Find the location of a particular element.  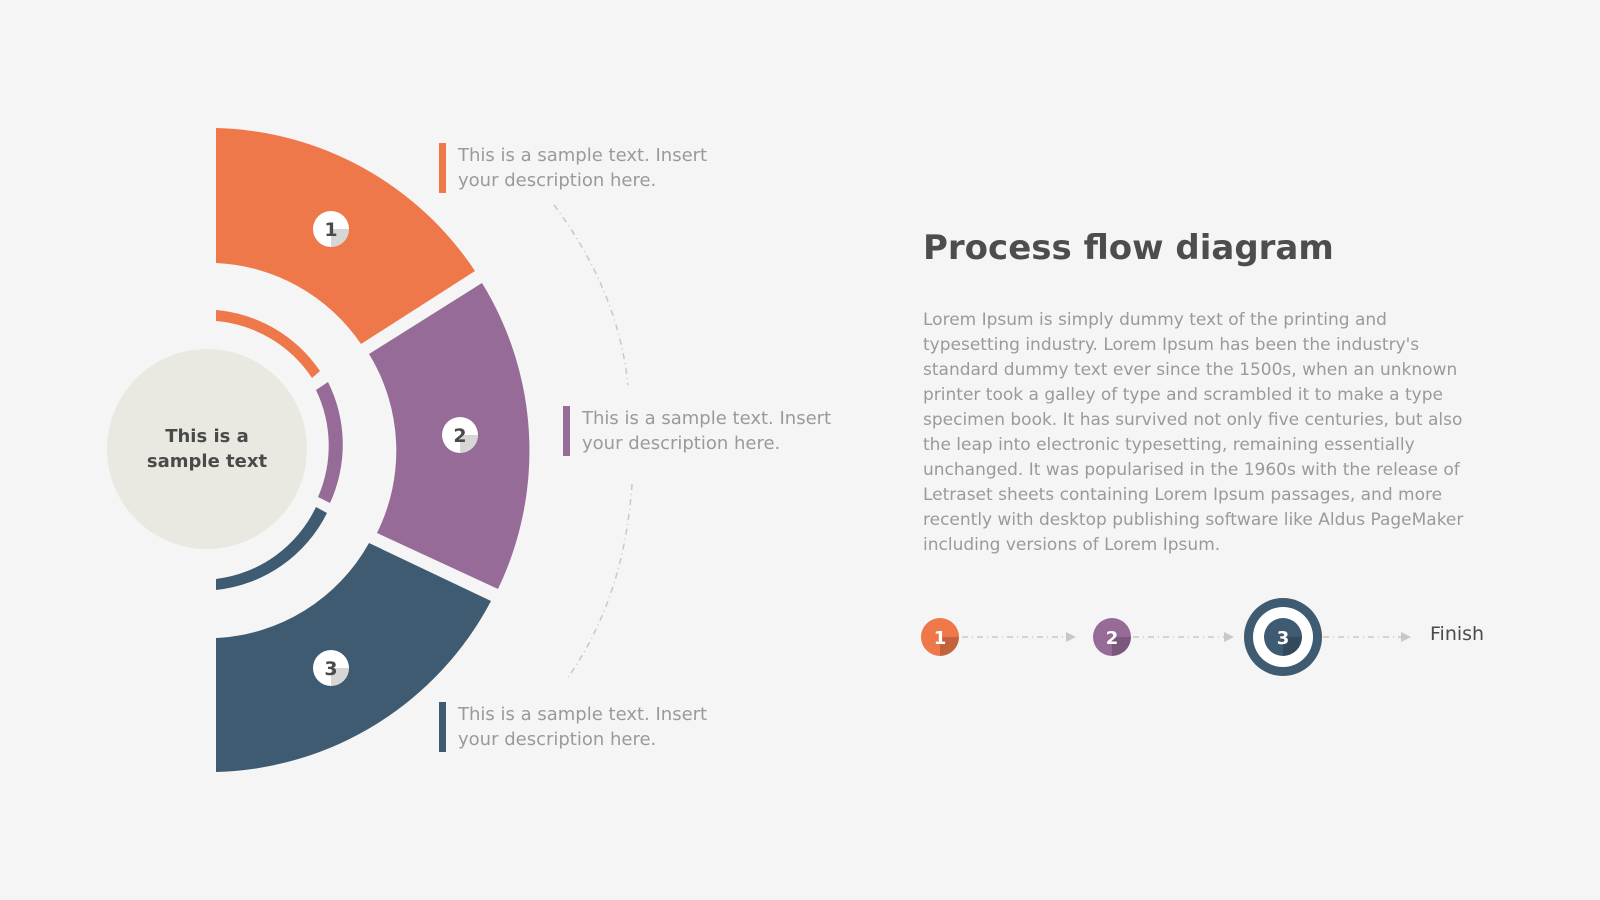

flow-step-2: 2 is located at coordinates (1112, 637).